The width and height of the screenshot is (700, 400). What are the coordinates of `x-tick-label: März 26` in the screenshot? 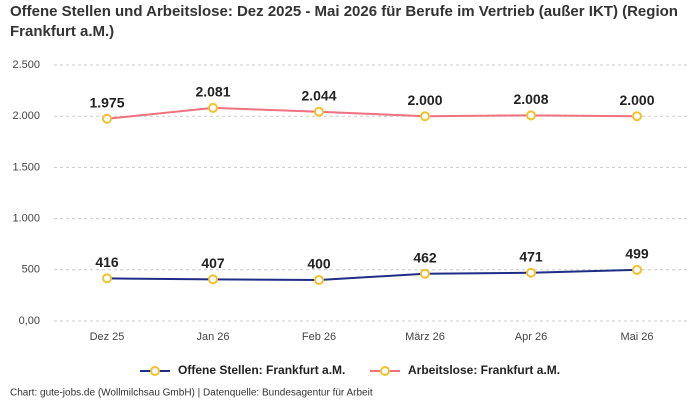 It's located at (425, 337).